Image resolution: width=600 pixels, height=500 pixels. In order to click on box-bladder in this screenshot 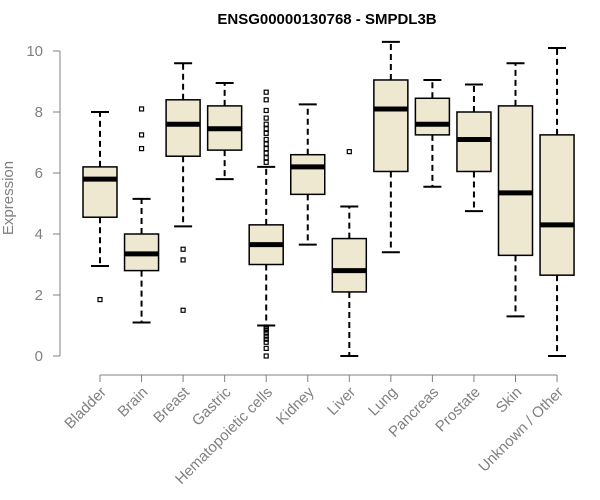, I will do `click(100, 207)`.